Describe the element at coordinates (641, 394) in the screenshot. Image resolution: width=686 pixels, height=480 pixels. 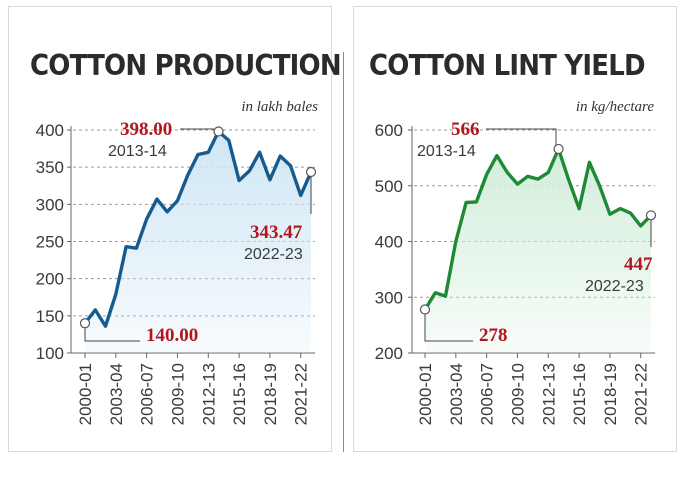
I see `yield-xtick-label: 2021-22` at that location.